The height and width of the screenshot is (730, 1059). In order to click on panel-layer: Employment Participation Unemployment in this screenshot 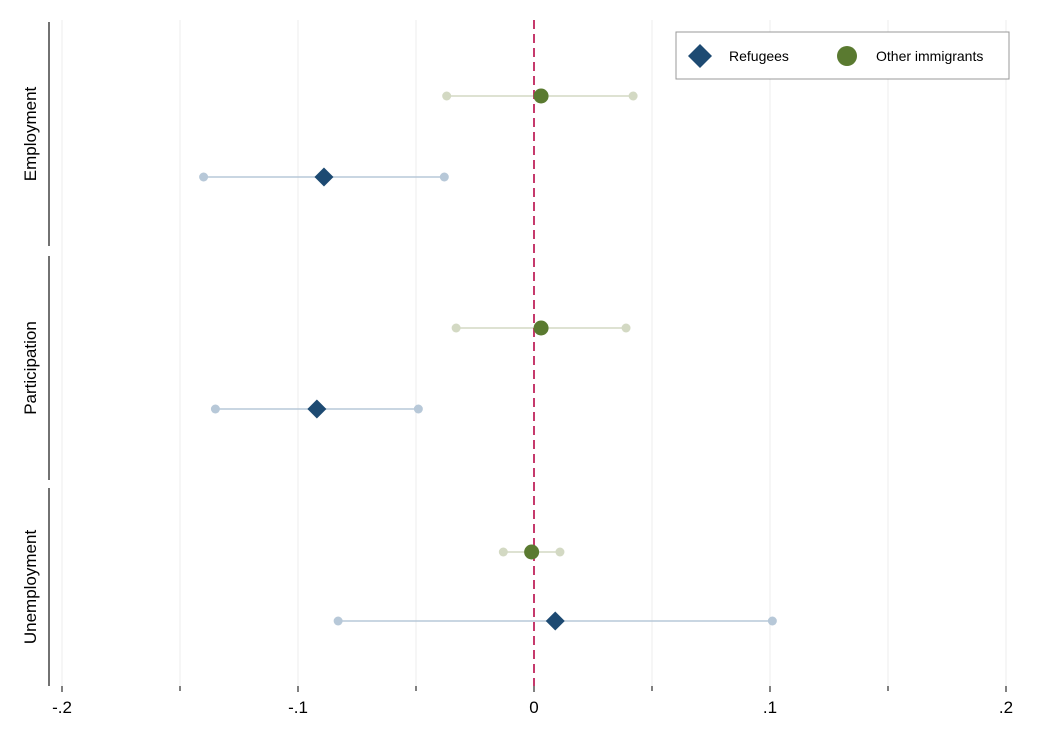, I will do `click(35, 354)`.